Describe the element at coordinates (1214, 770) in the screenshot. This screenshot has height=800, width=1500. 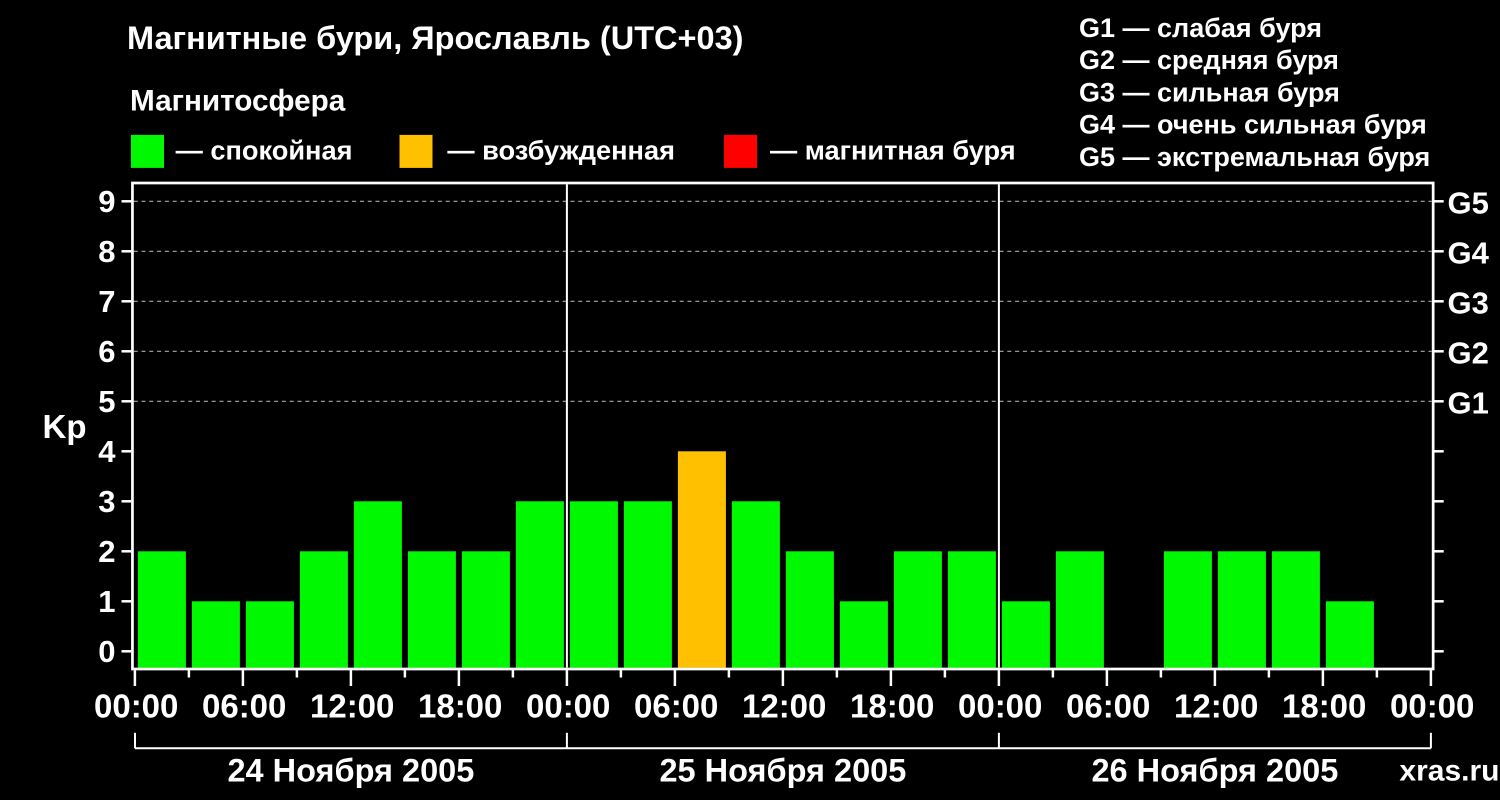
I see `svg-text: 26 Ноября 2005` at that location.